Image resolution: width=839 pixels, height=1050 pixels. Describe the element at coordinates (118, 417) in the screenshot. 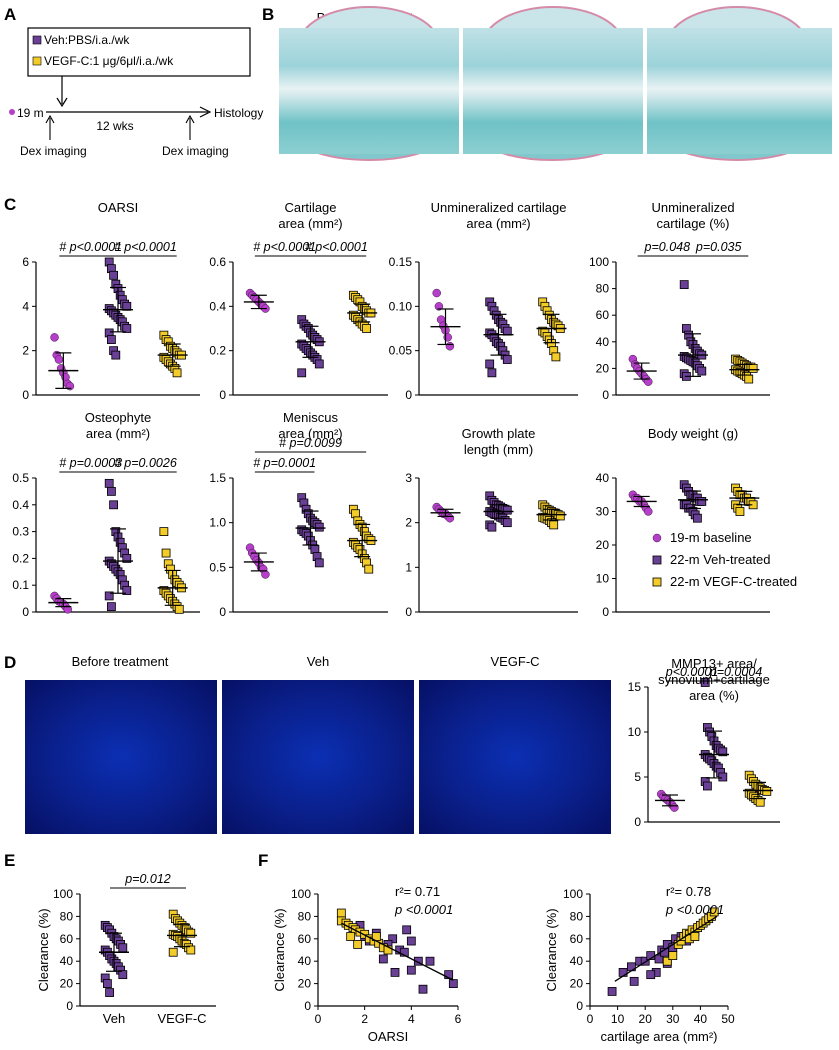

I see `chart-title: Osteophyte` at that location.